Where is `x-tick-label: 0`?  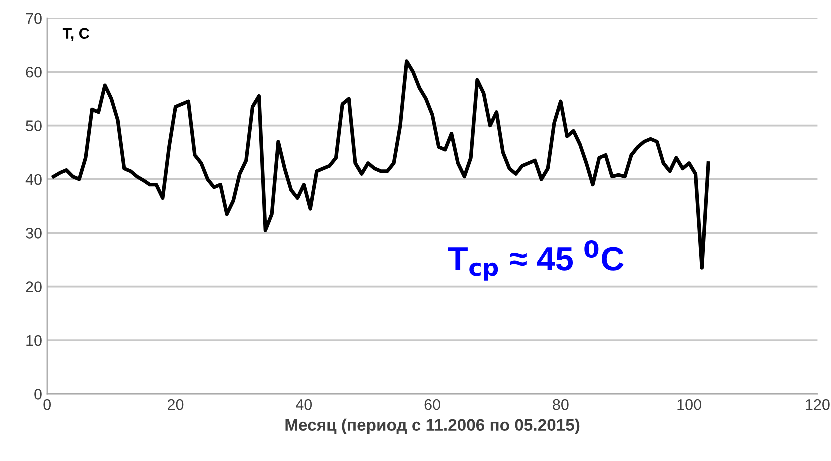
x-tick-label: 0 is located at coordinates (48, 404).